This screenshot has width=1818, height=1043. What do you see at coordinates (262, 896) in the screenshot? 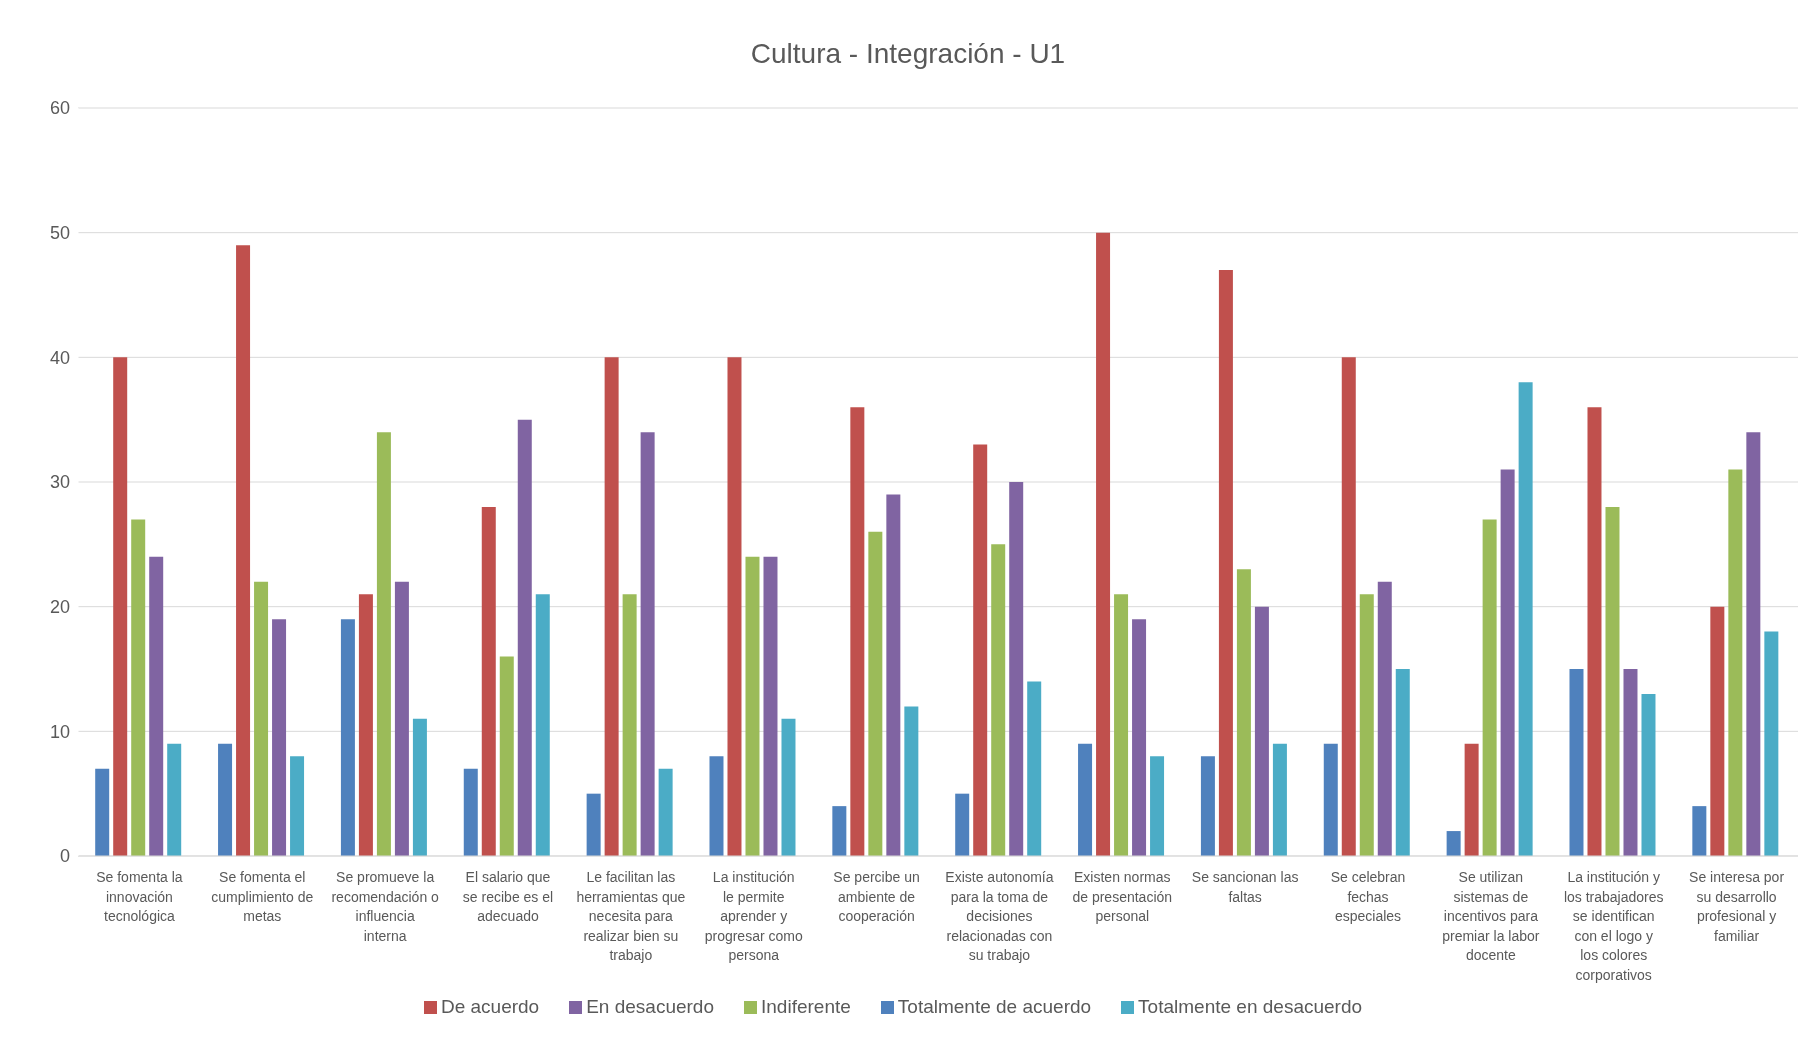
I see `x-tick-label: Se fomenta el cumplimiento de metas` at bounding box center [262, 896].